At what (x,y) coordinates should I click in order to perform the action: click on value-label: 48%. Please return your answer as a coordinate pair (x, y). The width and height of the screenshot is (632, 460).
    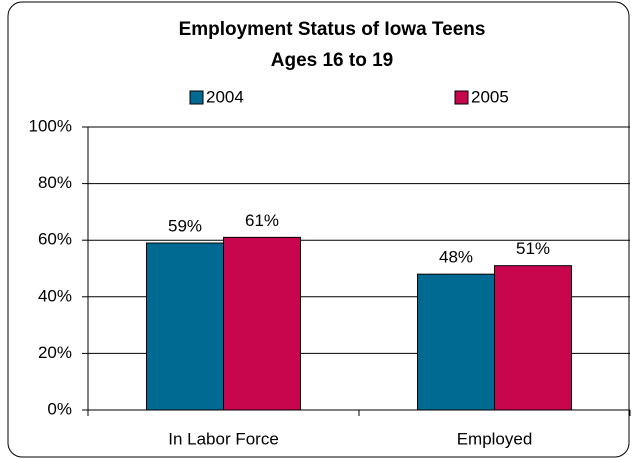
    Looking at the image, I should click on (456, 257).